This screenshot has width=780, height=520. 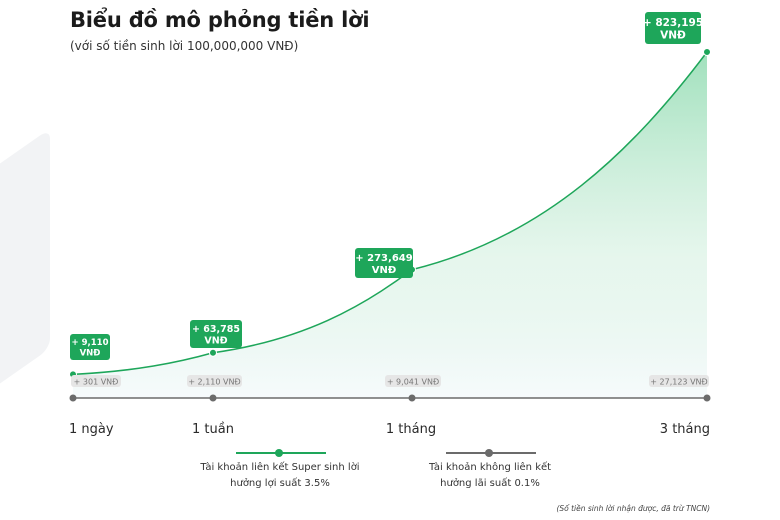 What do you see at coordinates (90, 354) in the screenshot?
I see `super-value-label-1-2: VNĐ` at bounding box center [90, 354].